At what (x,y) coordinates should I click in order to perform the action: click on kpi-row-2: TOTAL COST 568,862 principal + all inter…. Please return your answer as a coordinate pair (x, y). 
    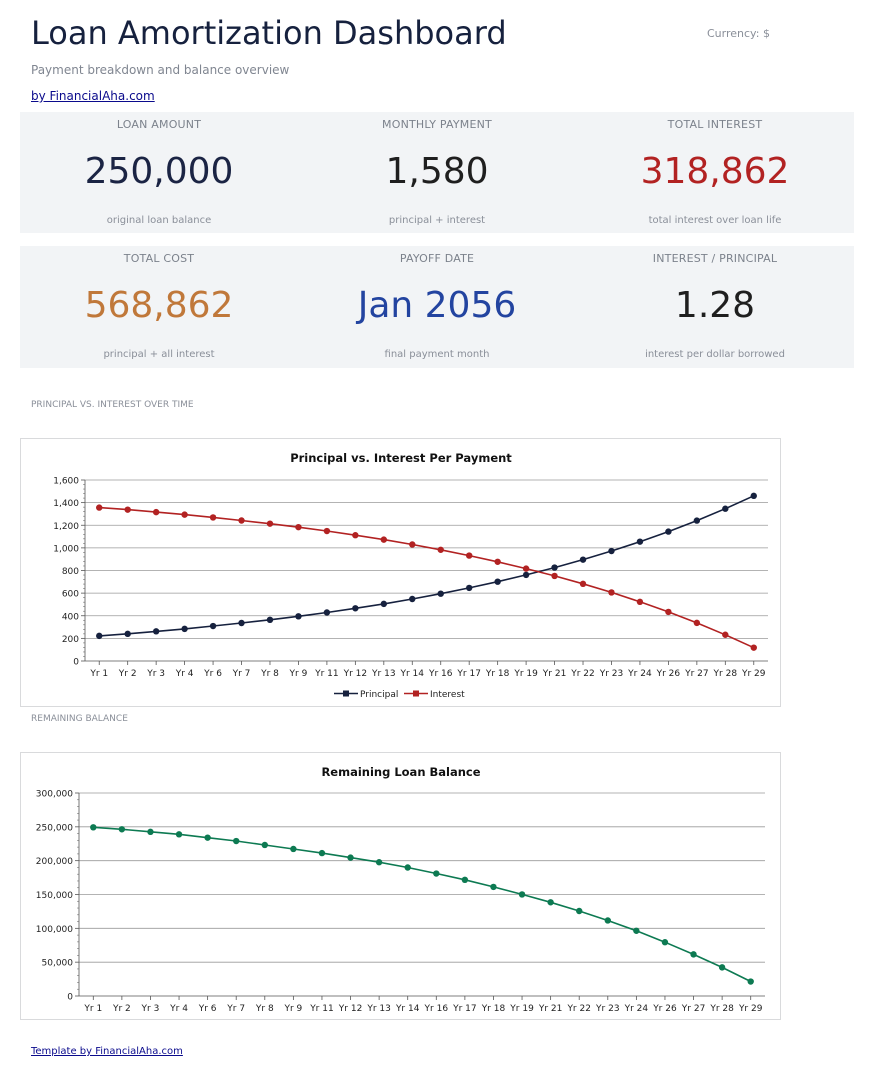
    Looking at the image, I should click on (437, 307).